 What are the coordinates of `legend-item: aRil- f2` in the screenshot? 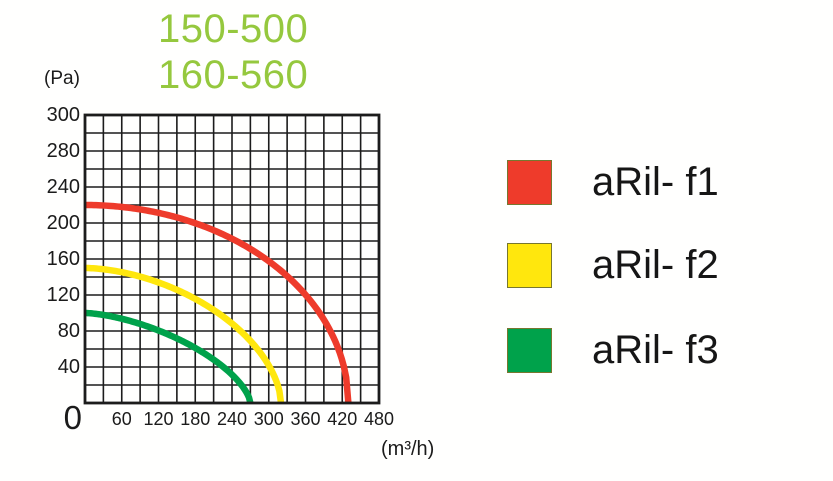 It's located at (613, 265).